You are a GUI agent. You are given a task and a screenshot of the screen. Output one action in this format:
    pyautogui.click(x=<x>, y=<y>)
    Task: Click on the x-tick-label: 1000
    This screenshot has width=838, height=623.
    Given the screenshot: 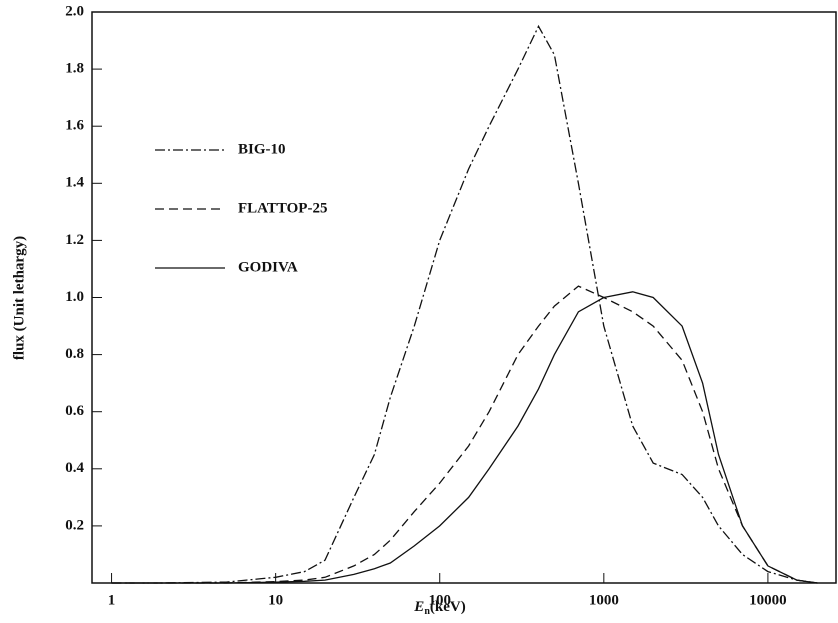 What is the action you would take?
    pyautogui.click(x=604, y=600)
    